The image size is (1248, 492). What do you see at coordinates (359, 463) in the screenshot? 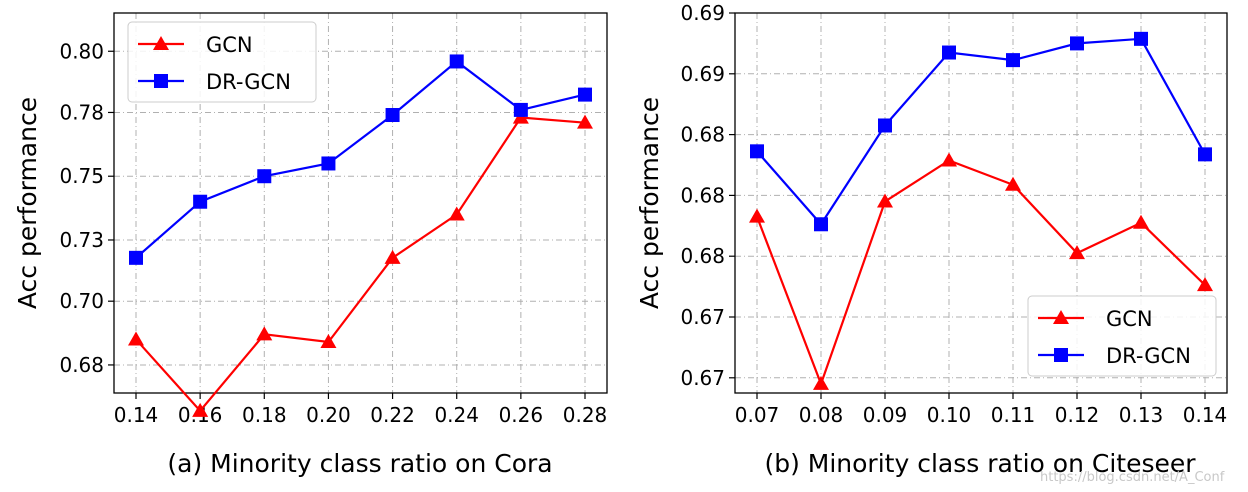
I see `chart-caption: (a) Minority class ratio on Cora` at bounding box center [359, 463].